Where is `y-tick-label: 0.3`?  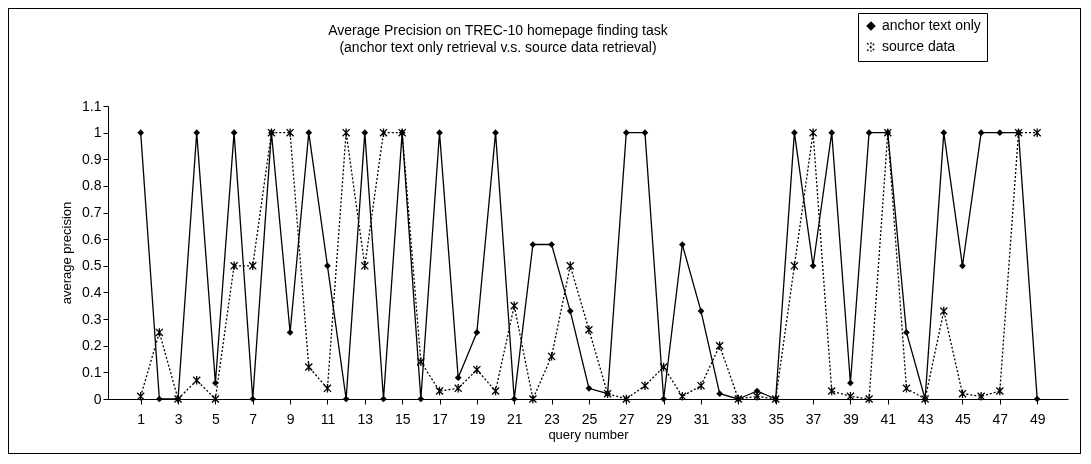 y-tick-label: 0.3 is located at coordinates (92, 318).